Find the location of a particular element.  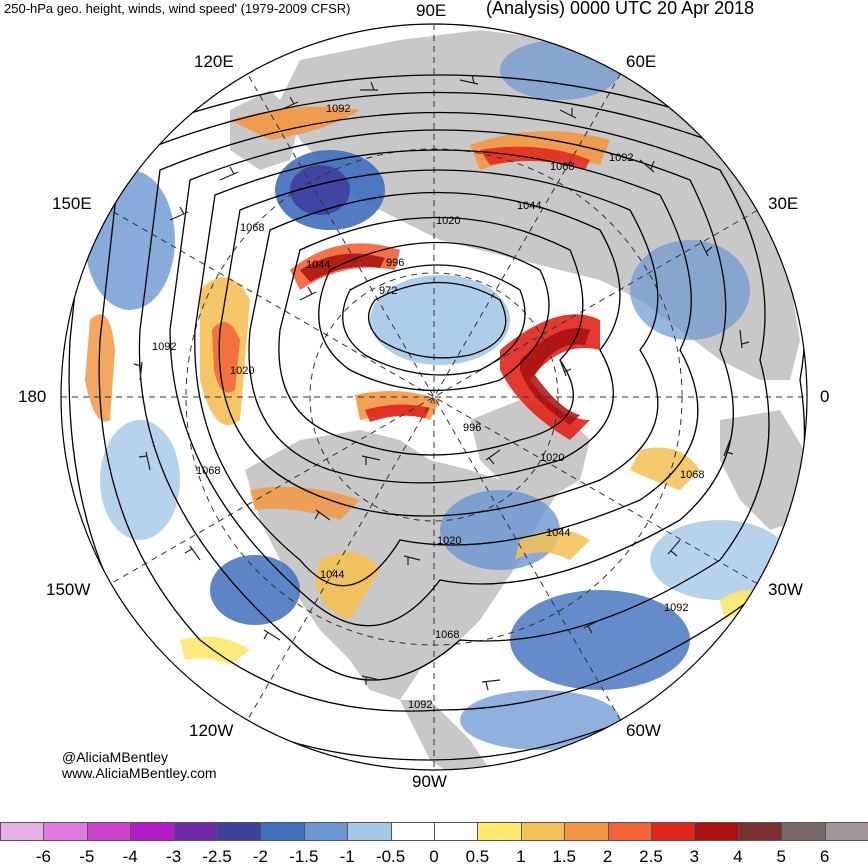

colorbar-tick-label: -1.5 is located at coordinates (304, 856).